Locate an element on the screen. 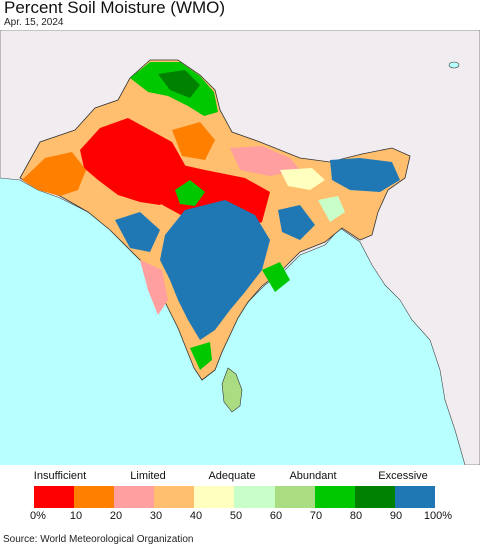 The height and width of the screenshot is (550, 480). legend-tick: 30 is located at coordinates (156, 516).